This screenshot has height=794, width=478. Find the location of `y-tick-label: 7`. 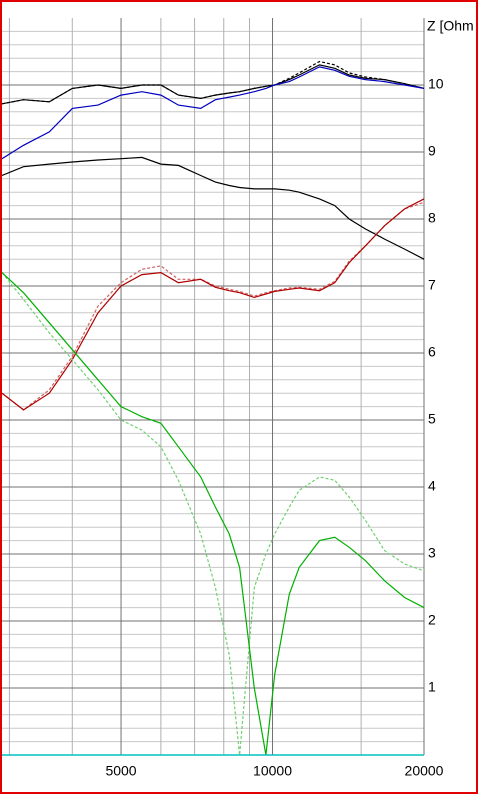

y-tick-label: 7 is located at coordinates (432, 285).